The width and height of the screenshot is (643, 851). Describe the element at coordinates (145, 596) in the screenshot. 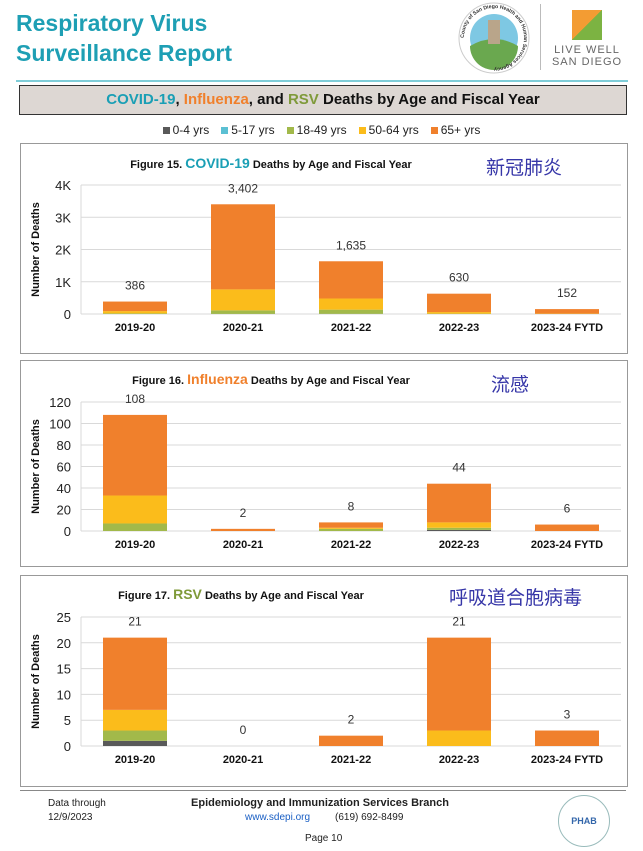

I see `chart-title-part: Figure 17.` at that location.